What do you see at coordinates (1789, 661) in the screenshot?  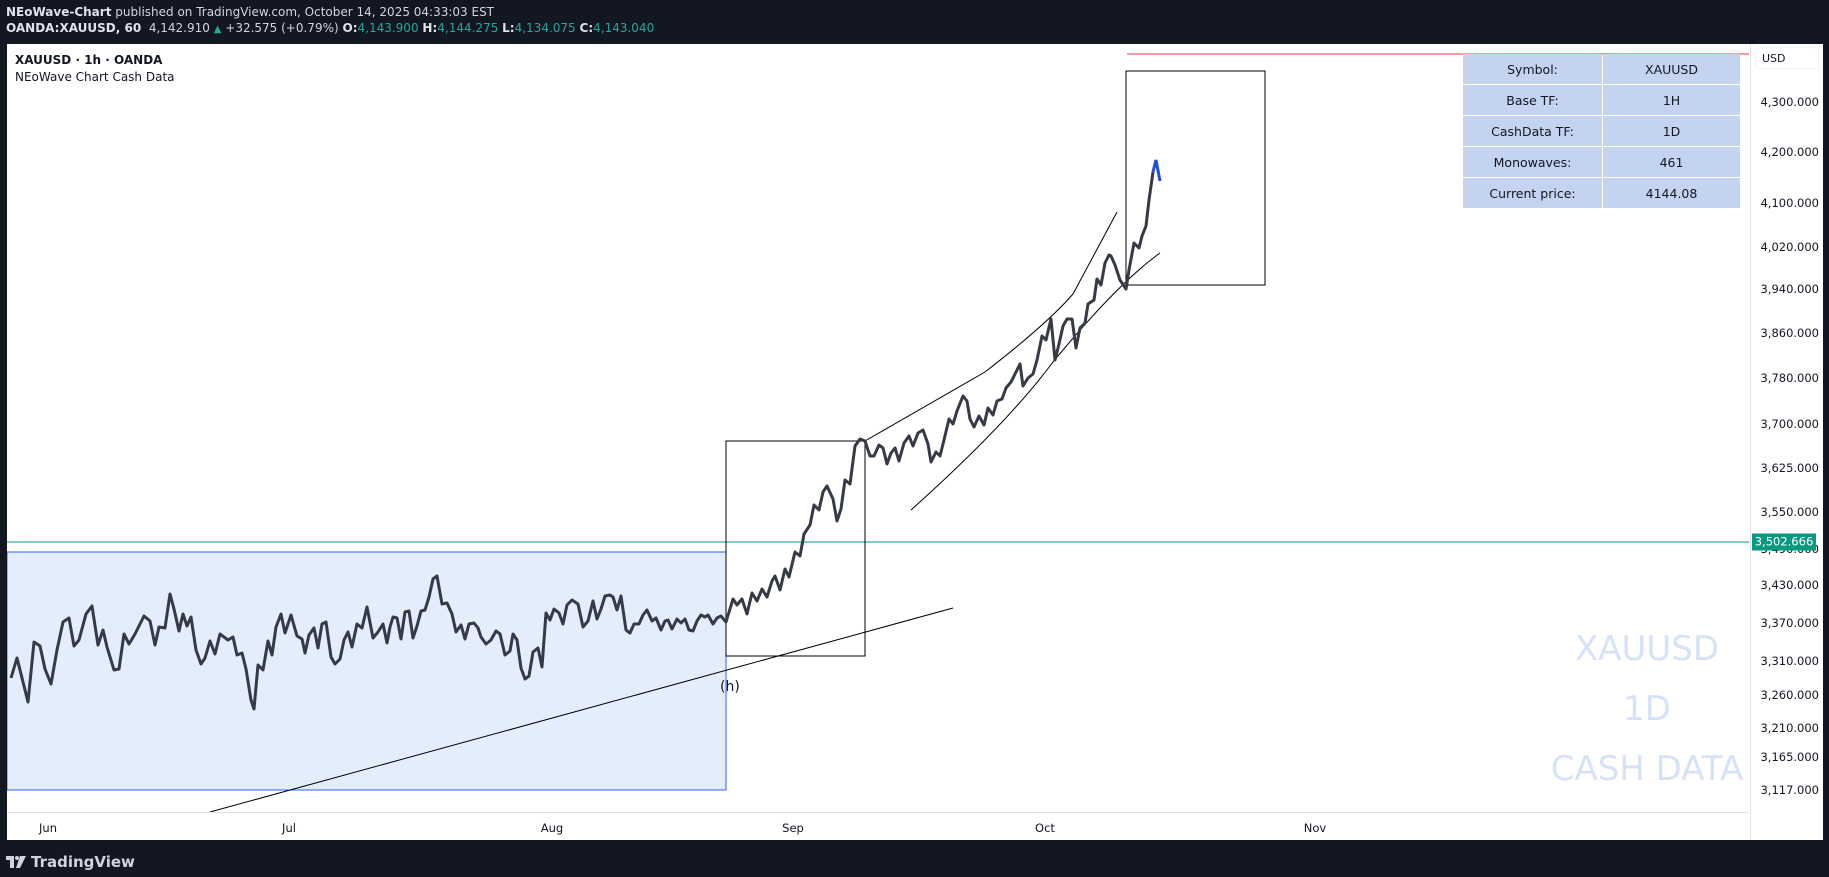 I see `price-tick: 3,310.000` at bounding box center [1789, 661].